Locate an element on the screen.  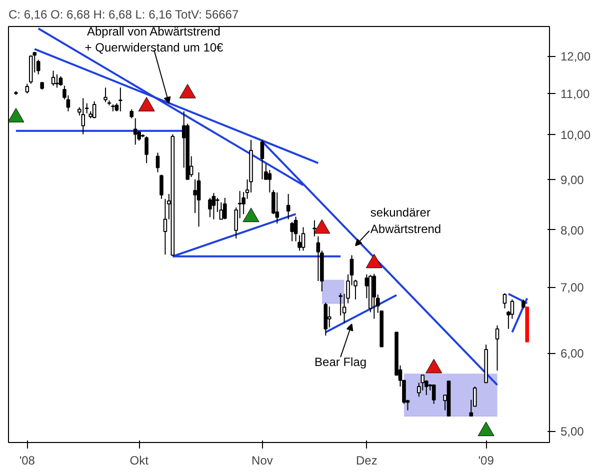
annotation: Abprall von Abwärtstrend + Querwiderstand um 10€ is located at coordinates (154, 39).